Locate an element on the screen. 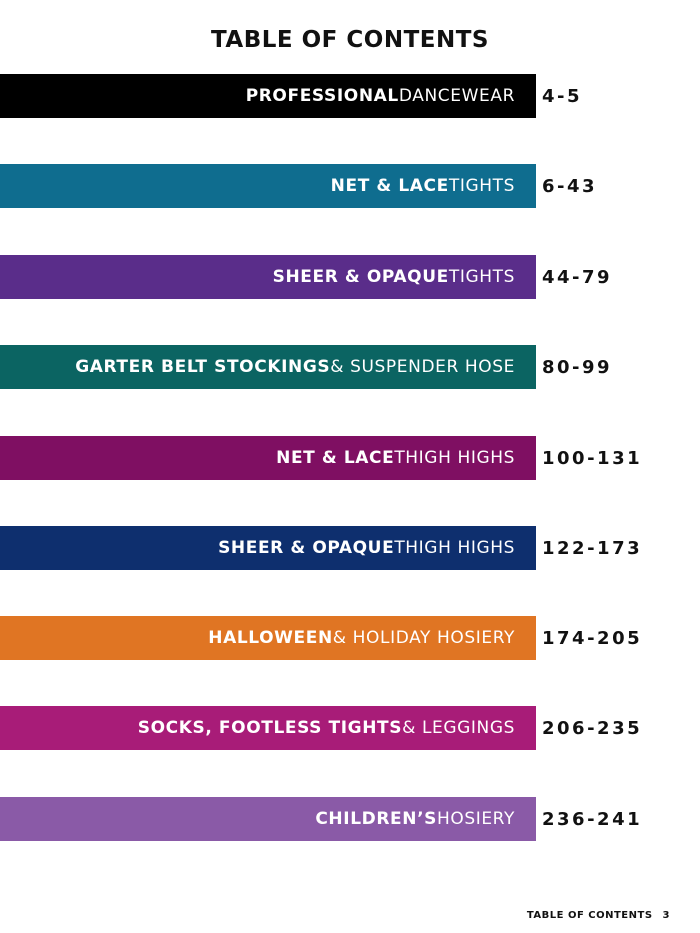  toc-entry-halloween-holiday-hosiery: HALLOWEEN & HOLIDAY HOSIERY 174-205 is located at coordinates (350, 638).